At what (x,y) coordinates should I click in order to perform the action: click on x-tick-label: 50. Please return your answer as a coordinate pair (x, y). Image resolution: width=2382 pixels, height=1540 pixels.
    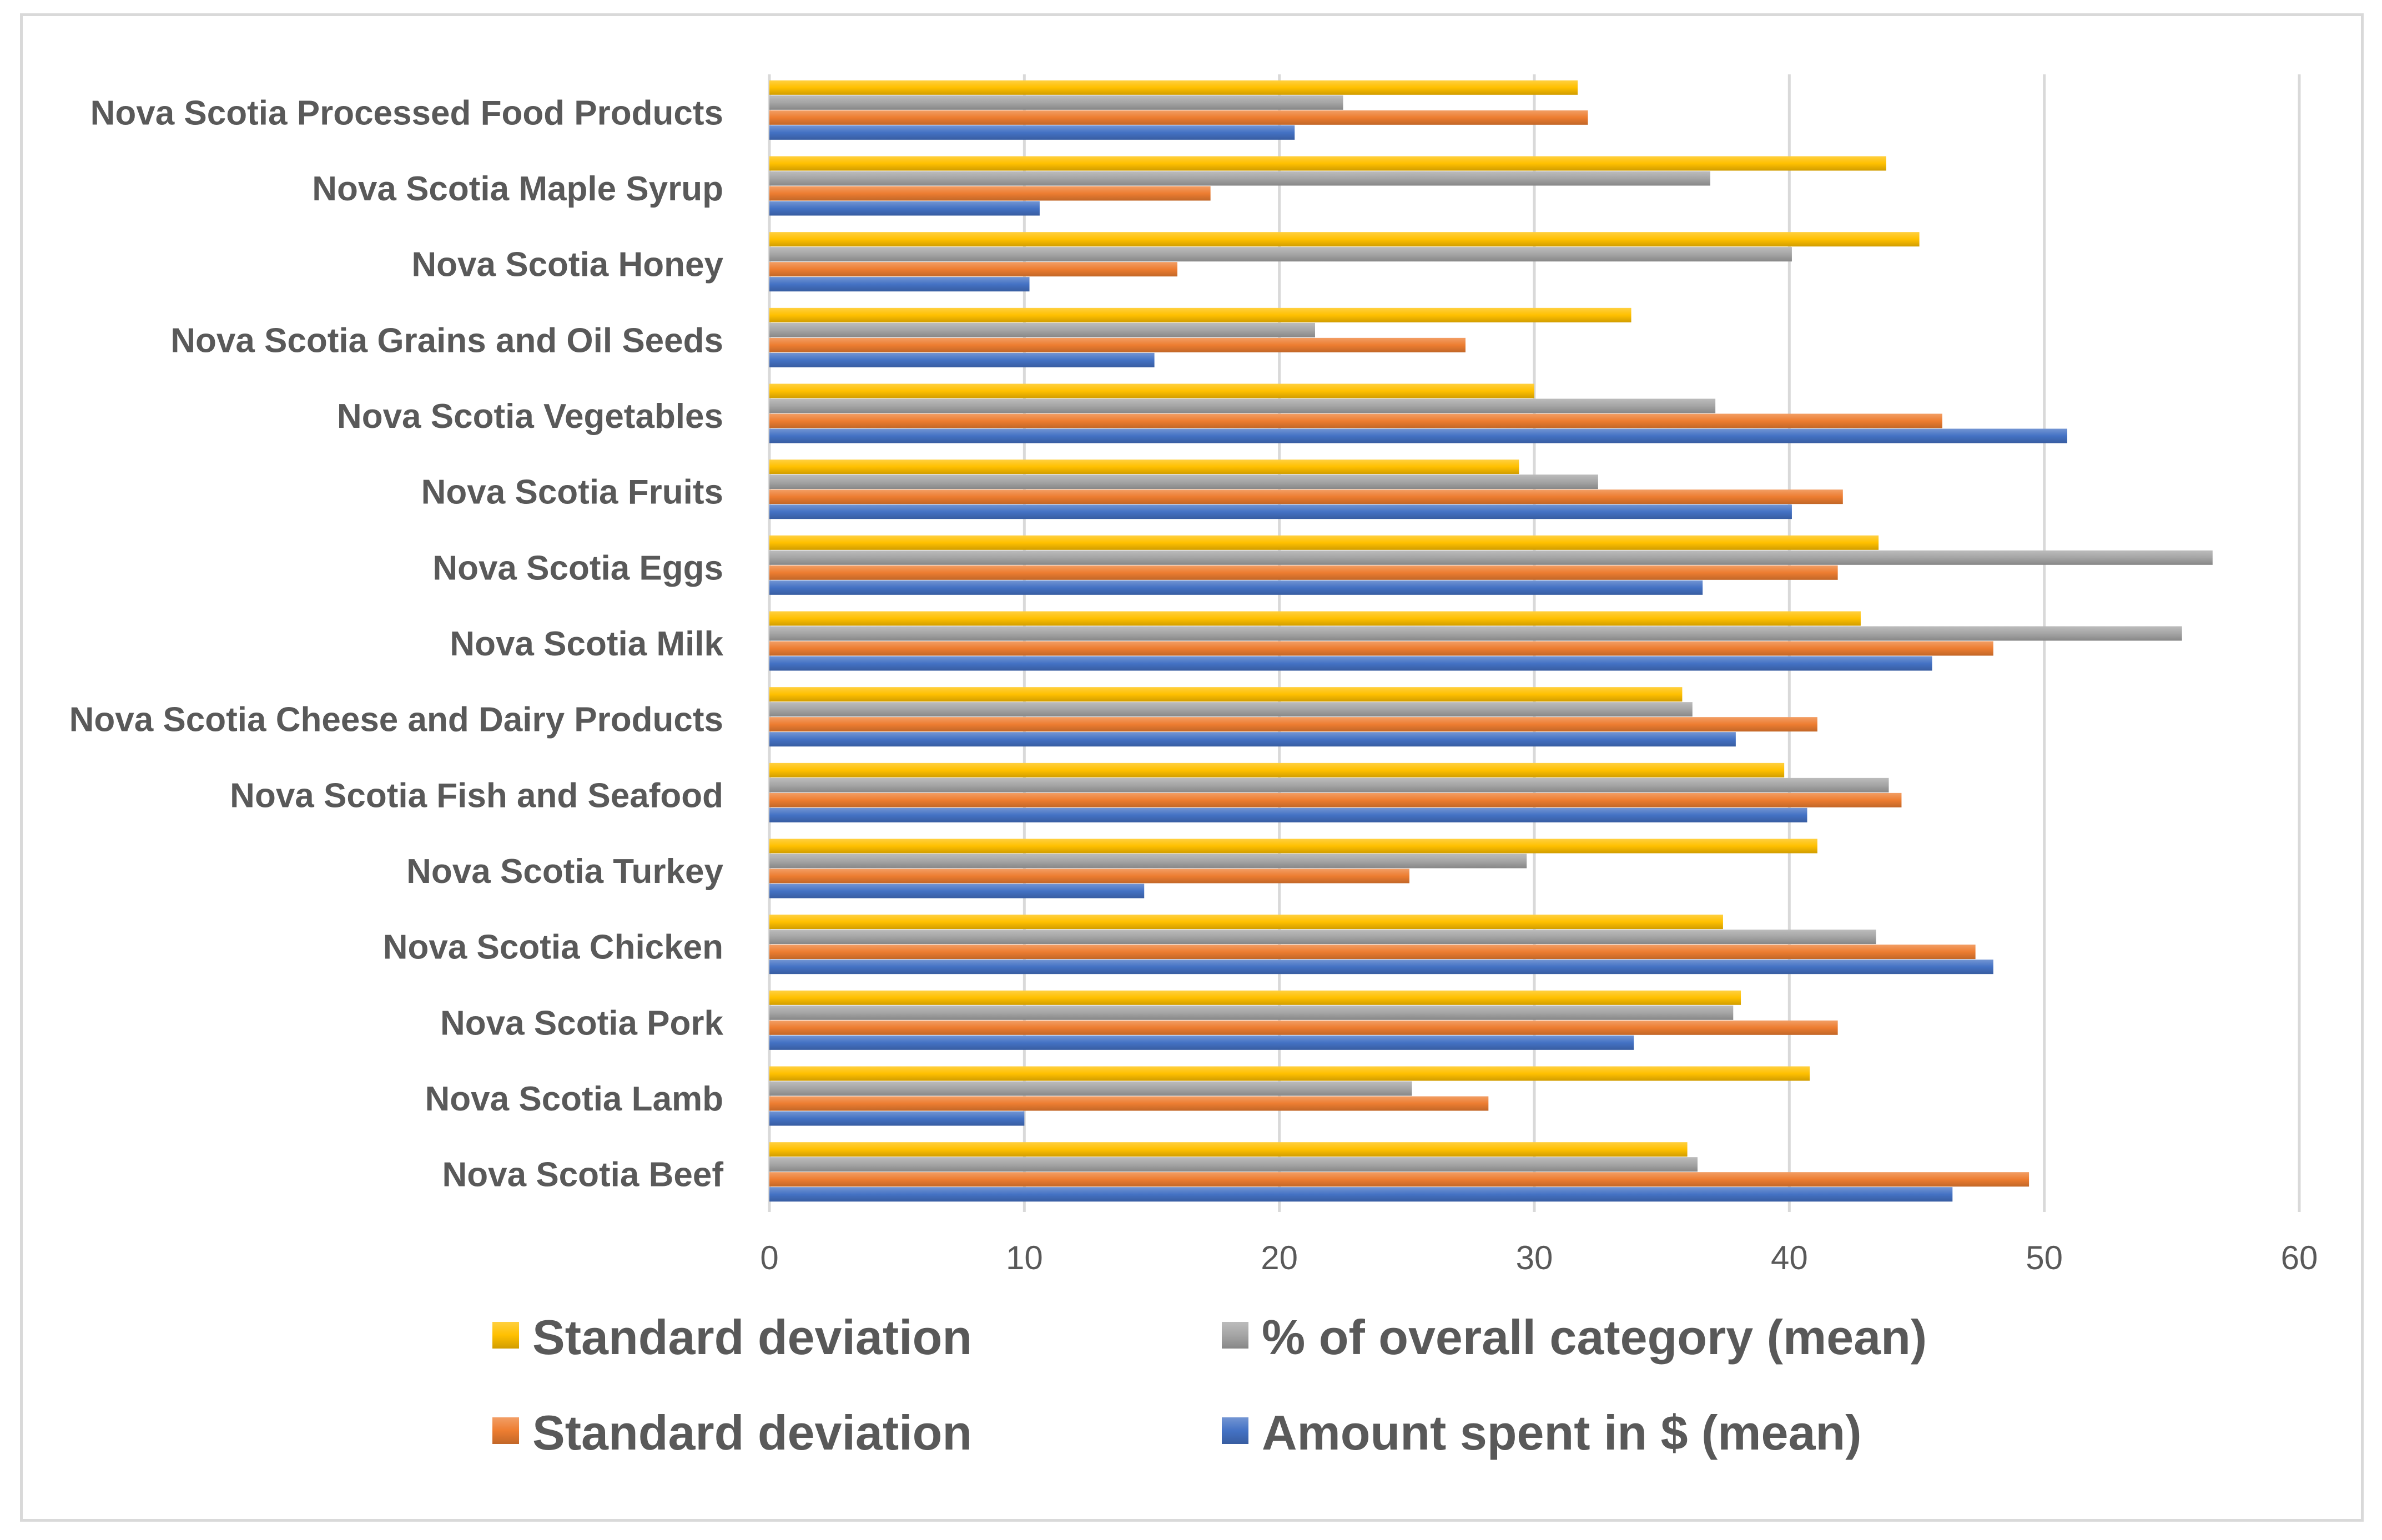
    Looking at the image, I should click on (2044, 1257).